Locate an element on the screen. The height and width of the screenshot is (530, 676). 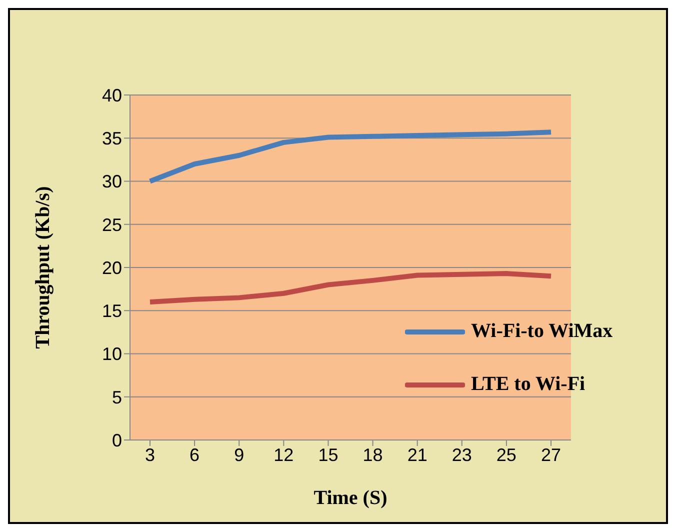
y-tick-label: 0 is located at coordinates (117, 440).